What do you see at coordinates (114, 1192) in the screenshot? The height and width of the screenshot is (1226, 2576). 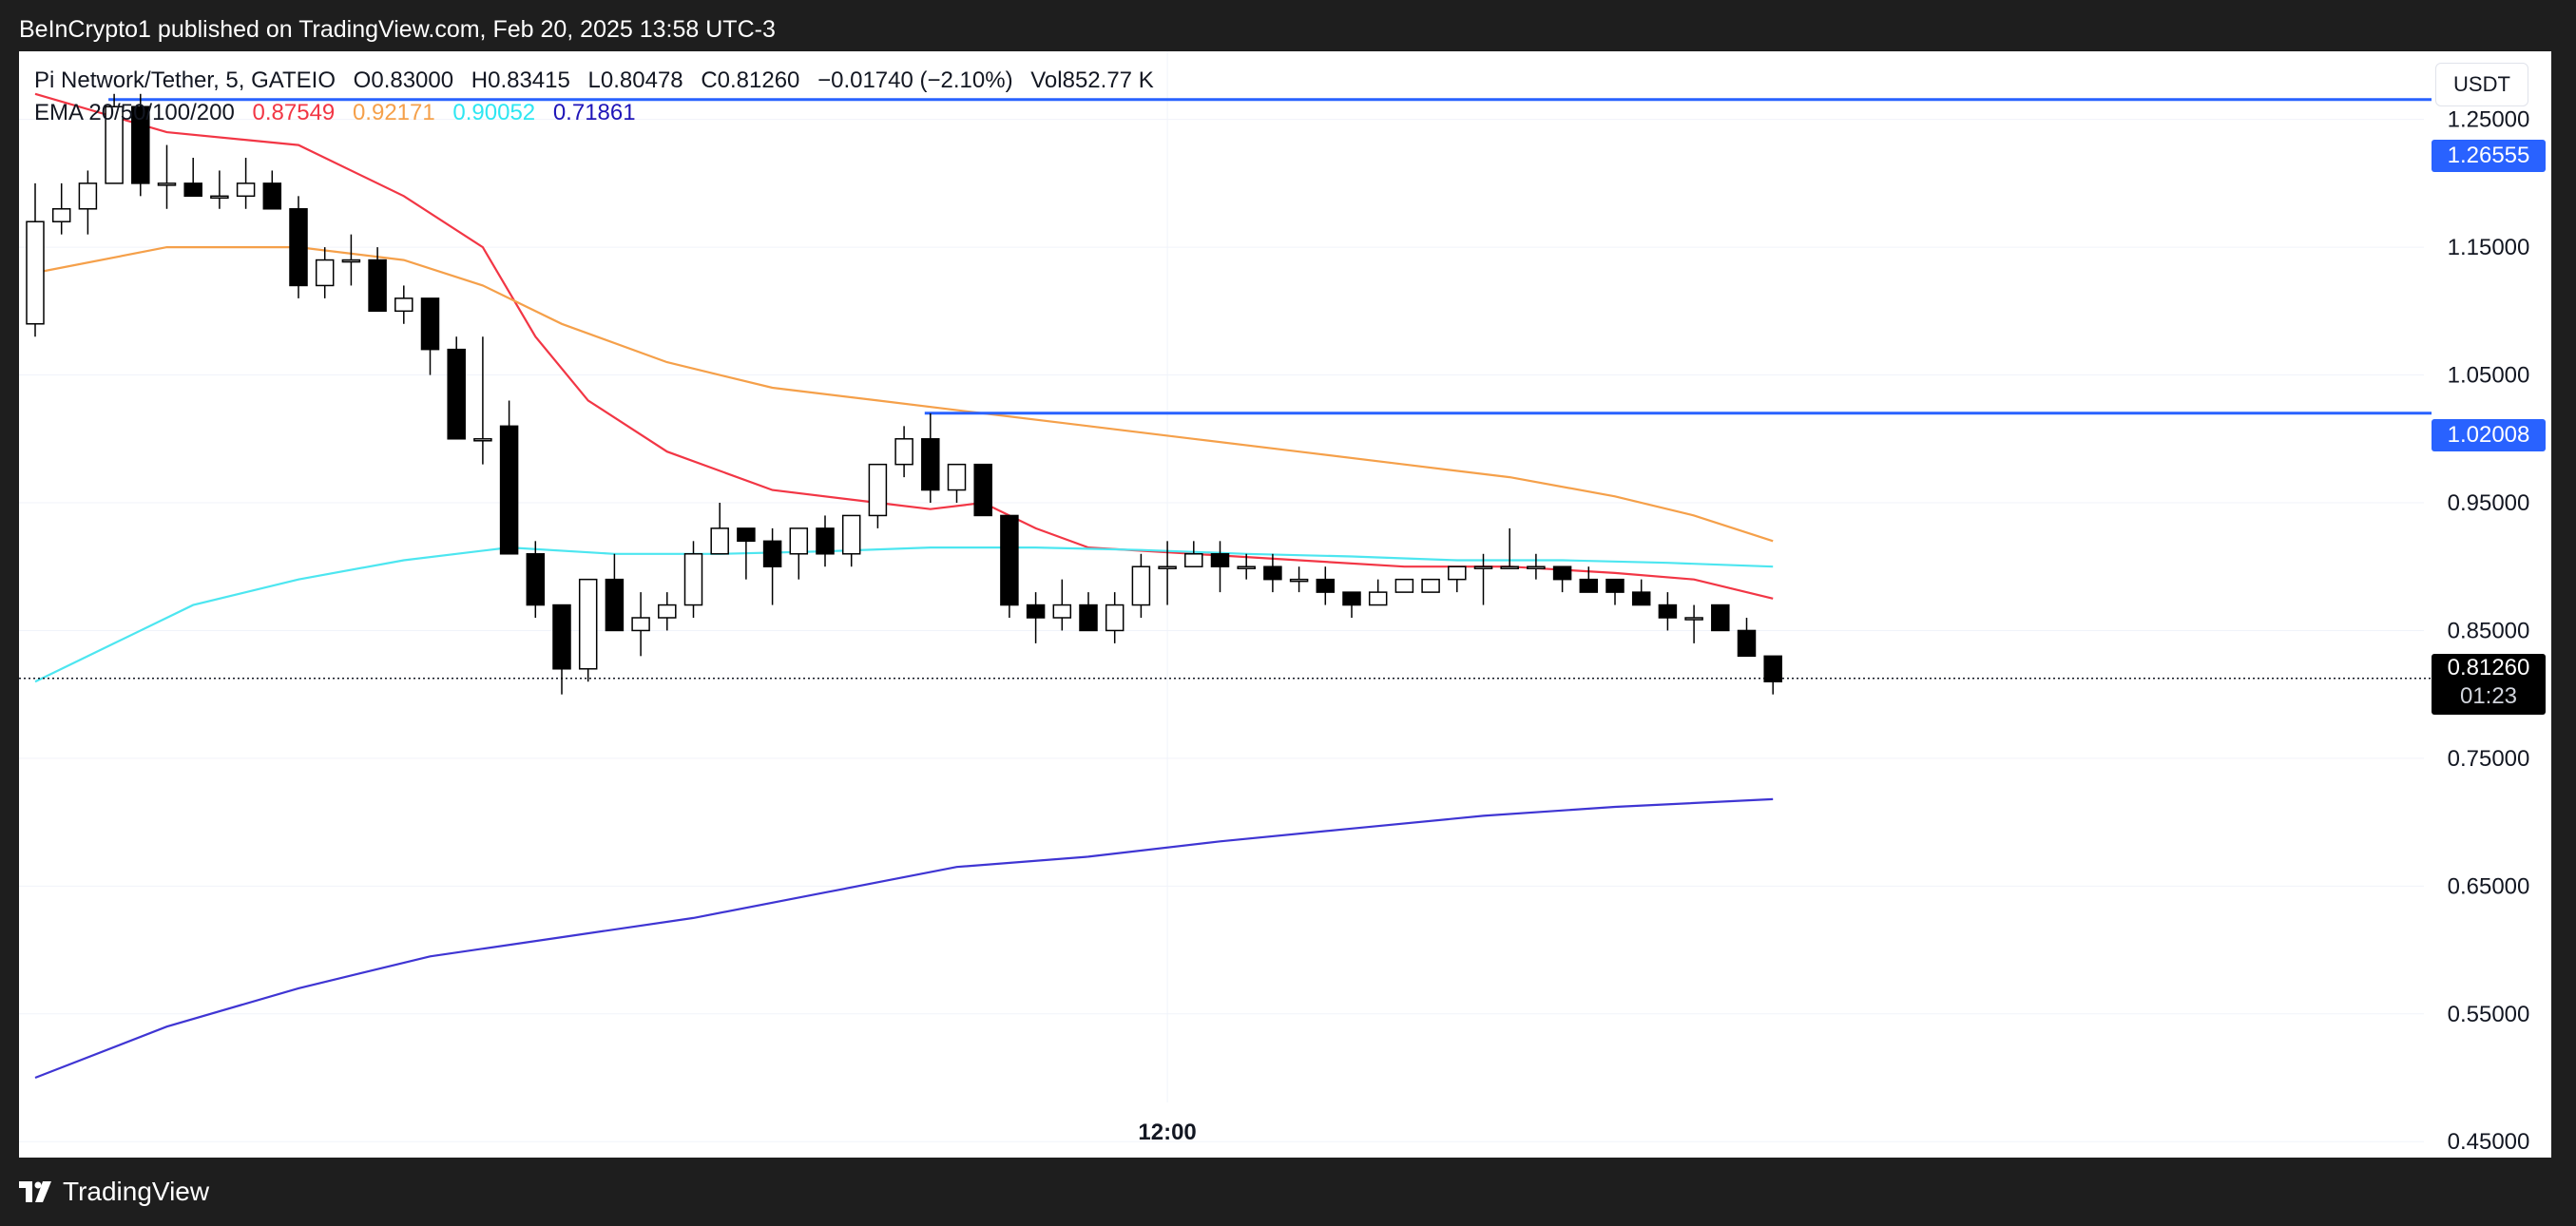 I see `tradingview-logo: TradingView` at bounding box center [114, 1192].